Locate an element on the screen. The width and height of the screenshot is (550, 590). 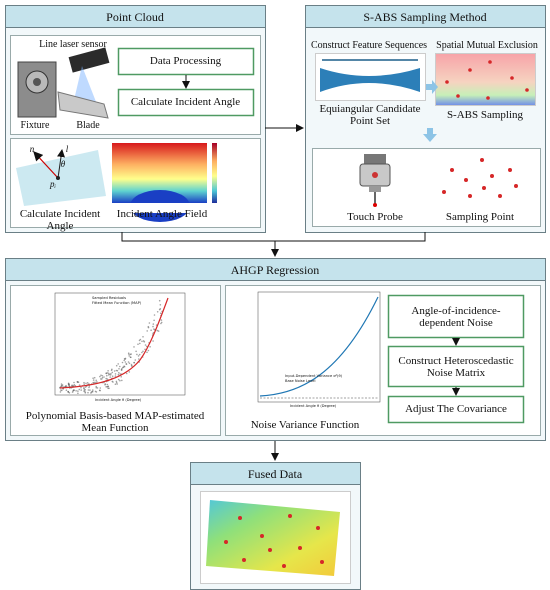
symbol: pᵢ is located at coordinates (53, 184).